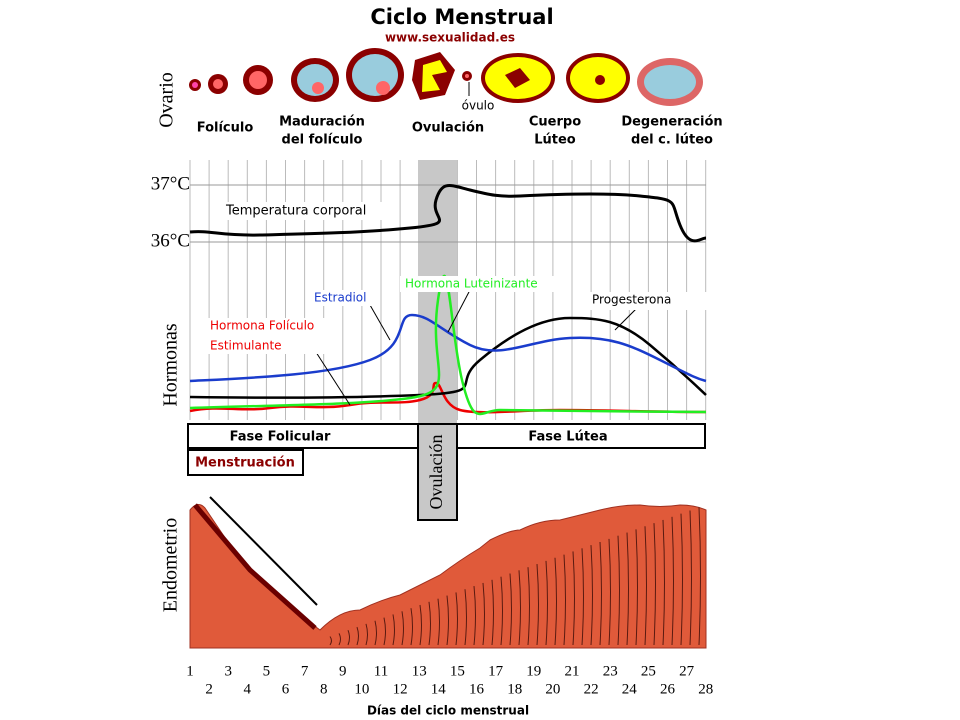 This screenshot has height=720, width=960. What do you see at coordinates (170, 240) in the screenshot?
I see `temp-tick: 36°C` at bounding box center [170, 240].